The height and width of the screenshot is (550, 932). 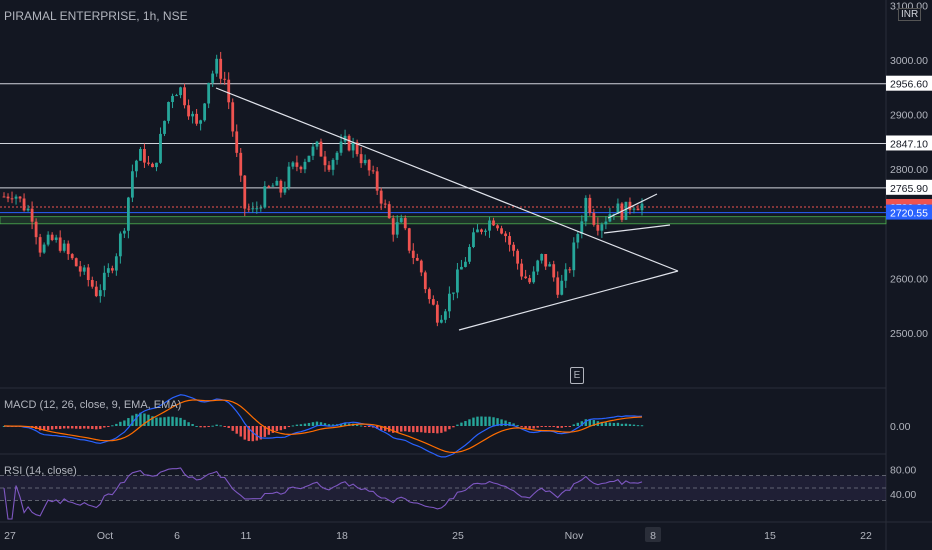 What do you see at coordinates (93, 405) in the screenshot?
I see `macd-label: MACD (12, 26, close, 9, EMA, EMA)` at bounding box center [93, 405].